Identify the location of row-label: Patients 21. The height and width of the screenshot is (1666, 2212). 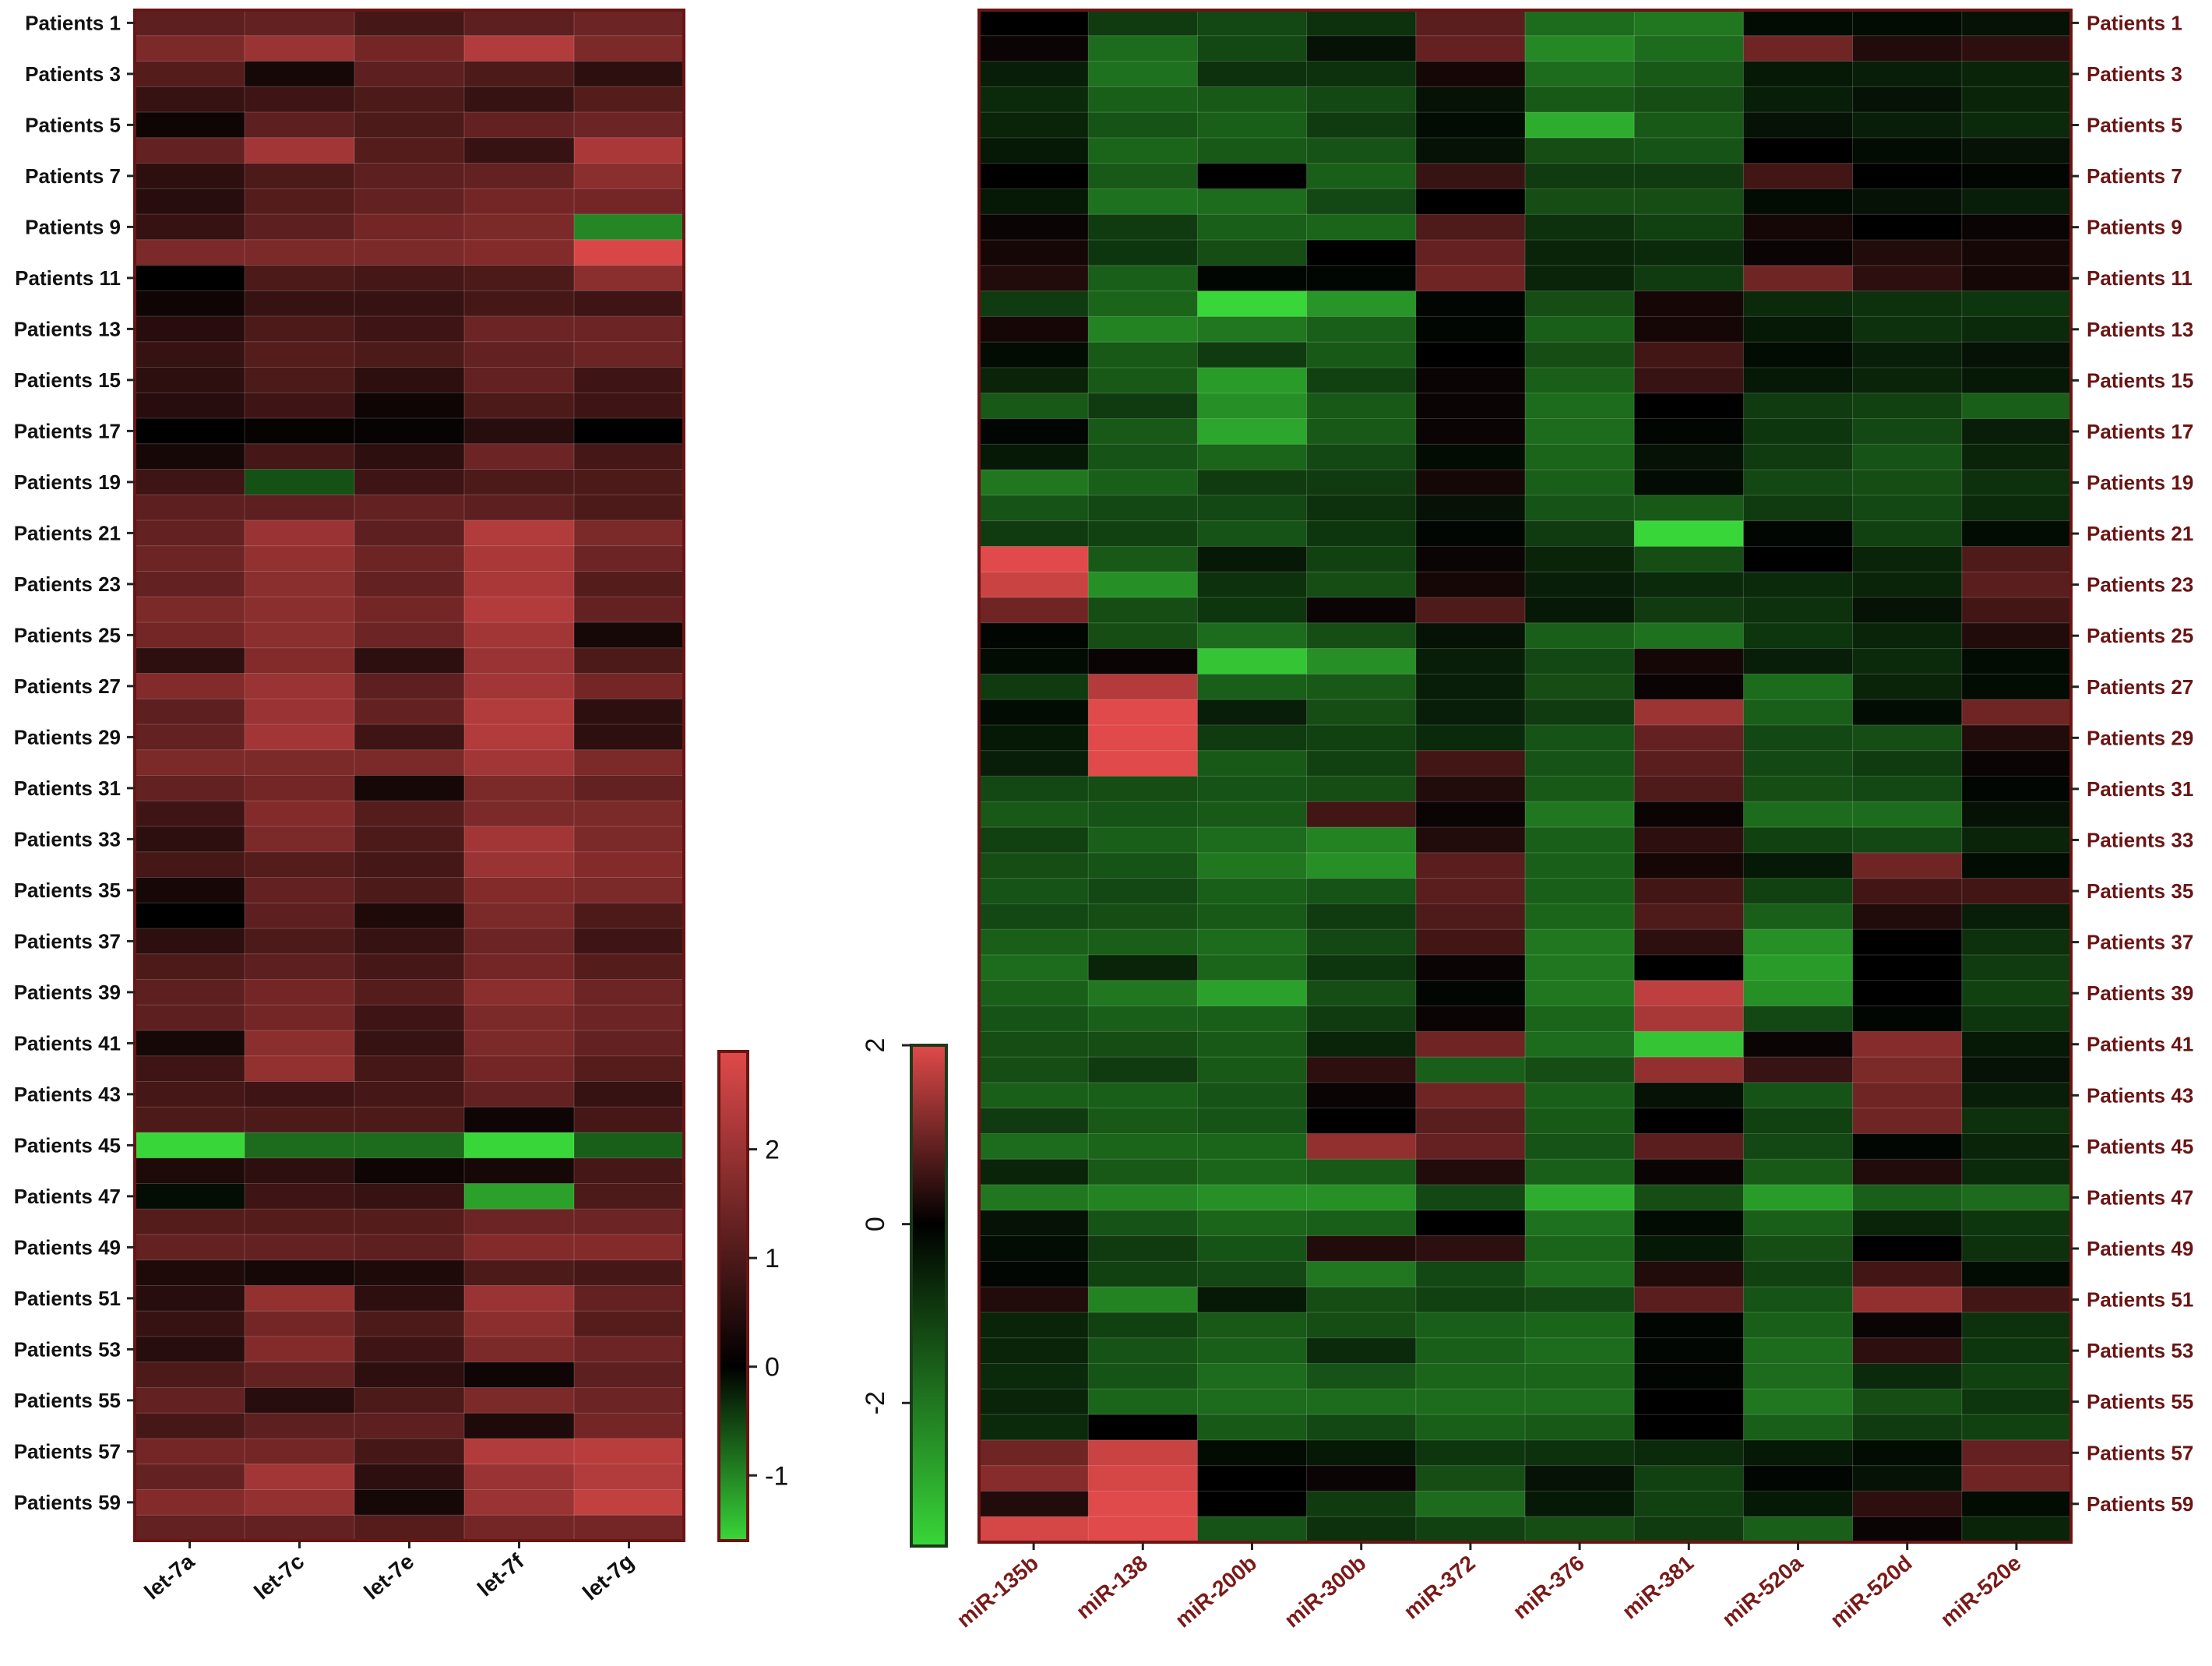
(67, 532).